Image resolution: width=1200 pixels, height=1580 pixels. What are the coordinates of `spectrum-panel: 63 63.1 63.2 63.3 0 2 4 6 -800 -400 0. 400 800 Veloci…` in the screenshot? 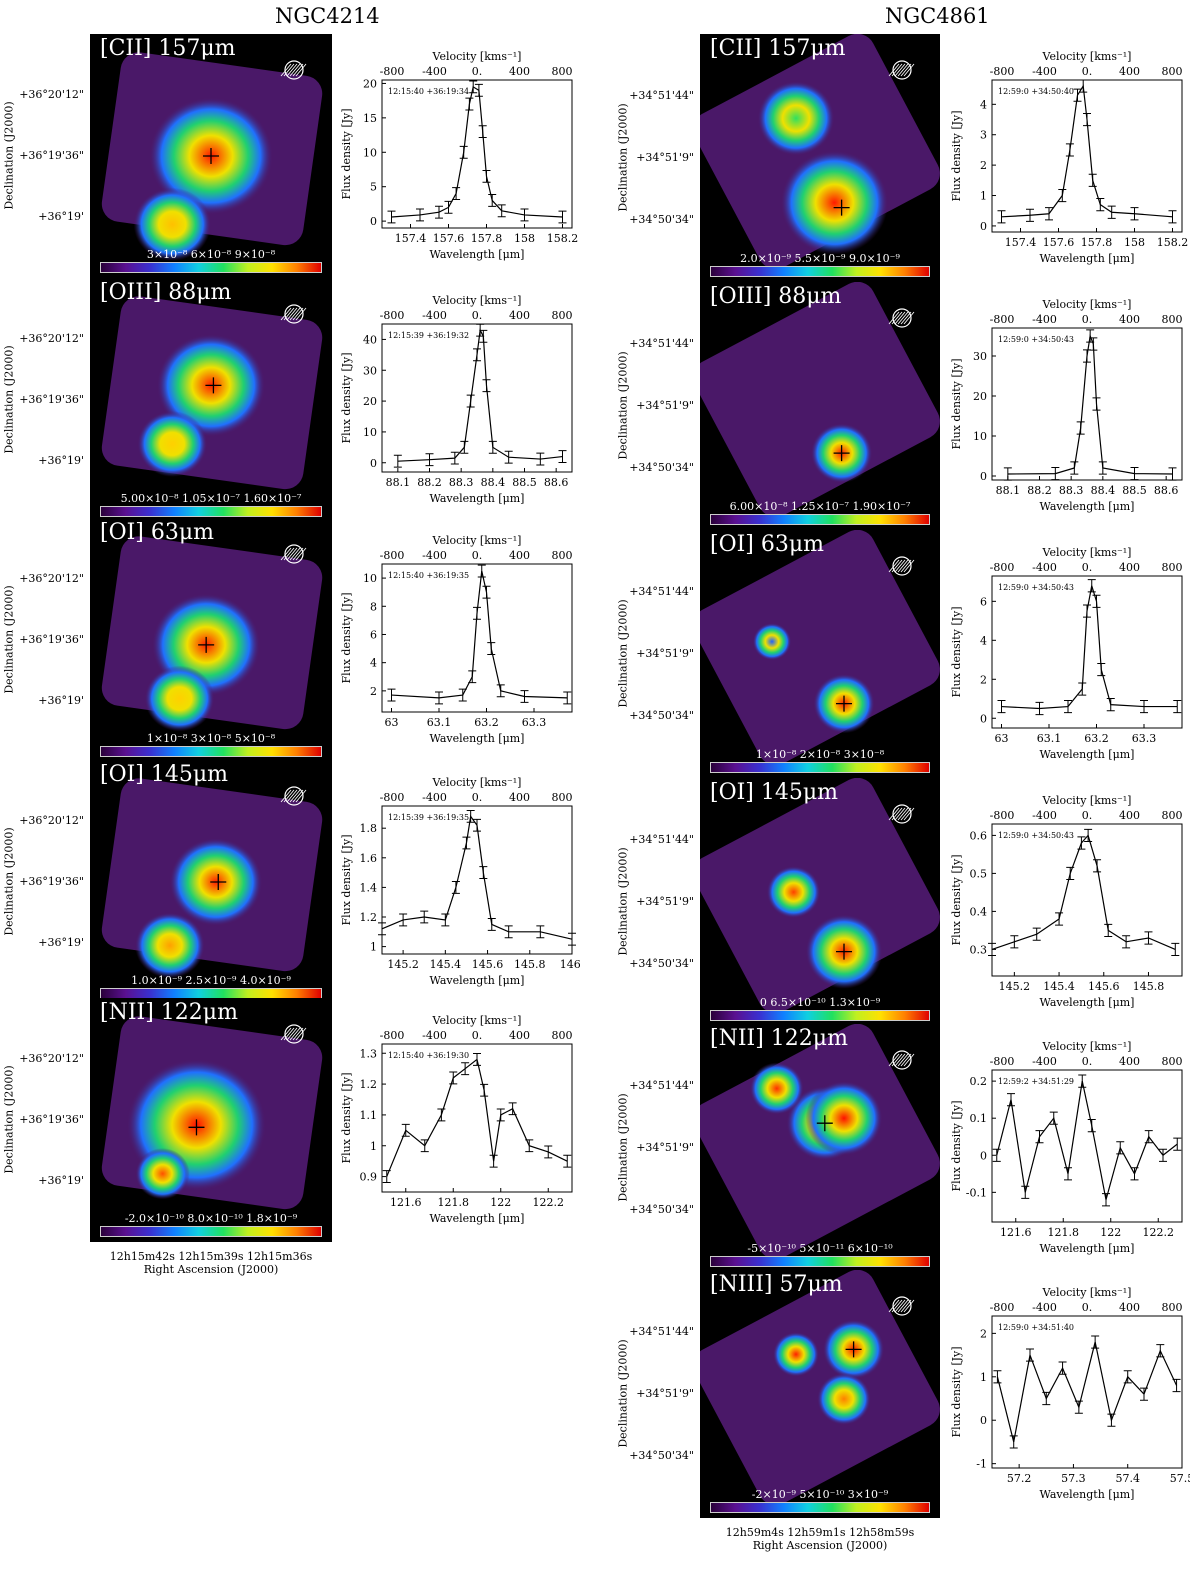 It's located at (1065, 654).